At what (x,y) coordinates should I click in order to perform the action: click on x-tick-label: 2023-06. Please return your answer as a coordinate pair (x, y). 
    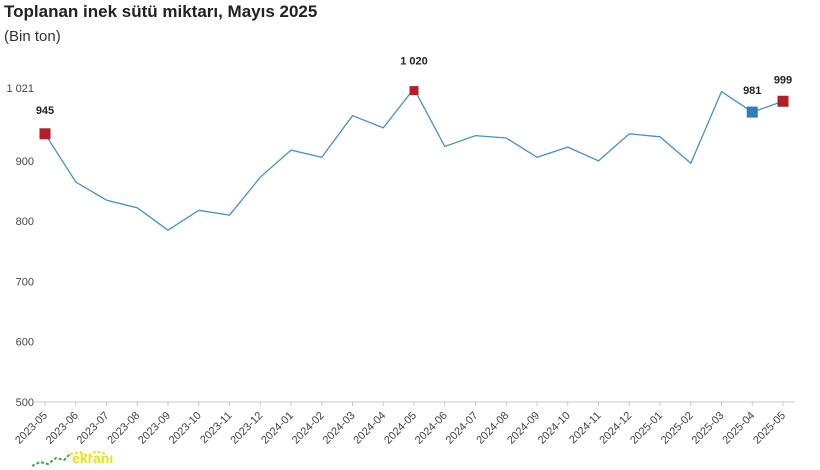
    Looking at the image, I should click on (62, 428).